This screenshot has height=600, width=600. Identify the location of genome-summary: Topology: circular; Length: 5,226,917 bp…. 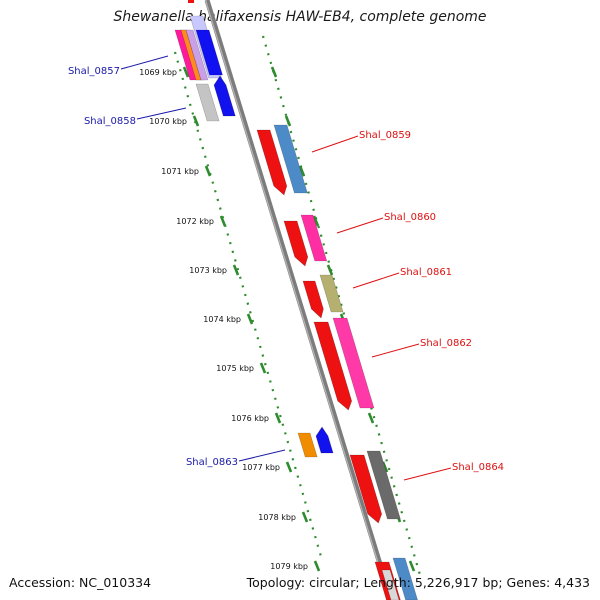
(418, 582).